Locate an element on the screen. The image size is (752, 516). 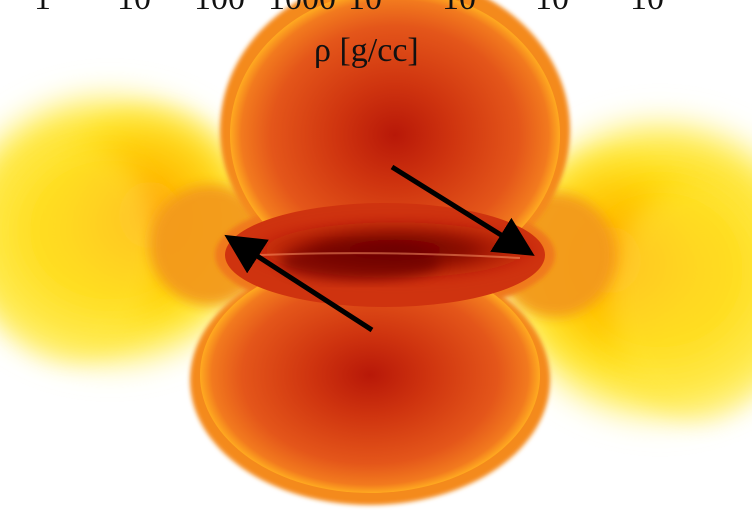
dense-core is located at coordinates (395, 250).